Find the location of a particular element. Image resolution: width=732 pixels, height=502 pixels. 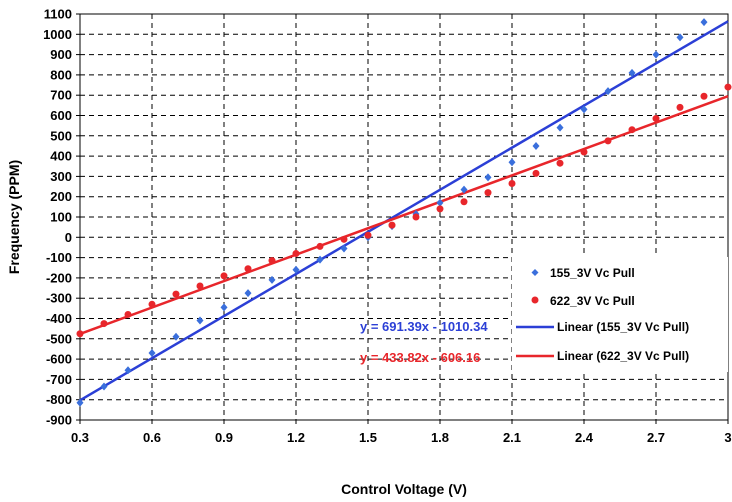

y-tick-label: -100 is located at coordinates (59, 257).